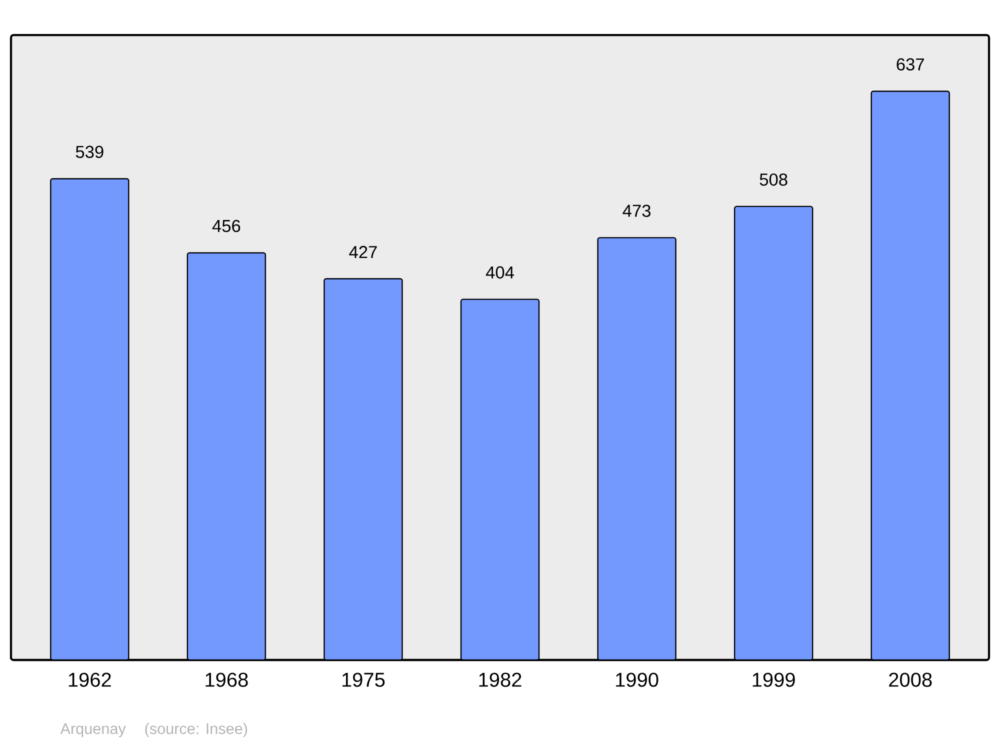  Describe the element at coordinates (910, 64) in the screenshot. I see `data-label: 637` at that location.